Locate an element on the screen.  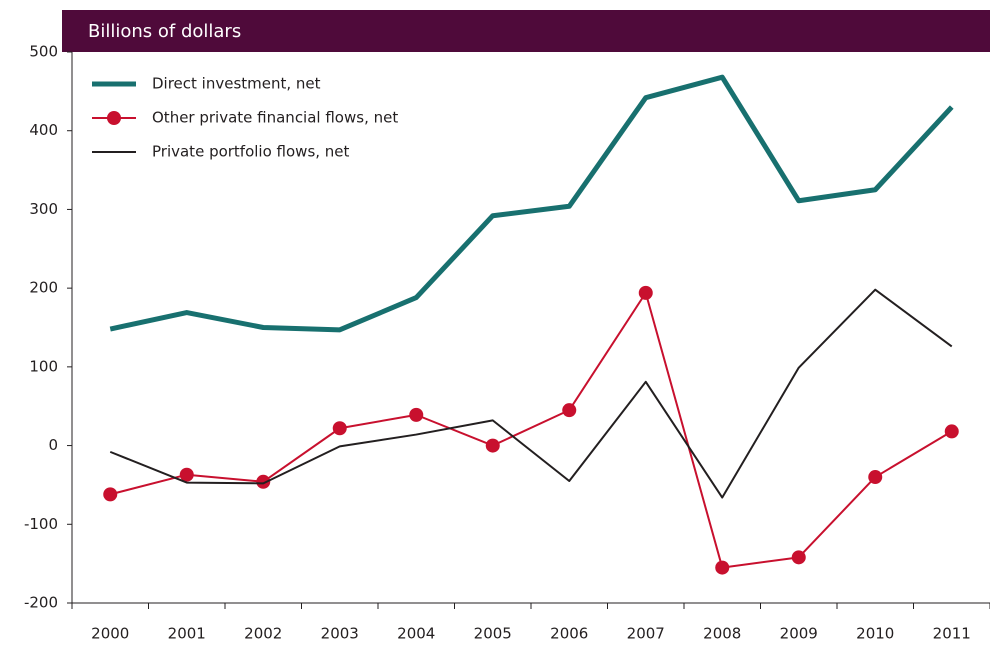
legend-label: Other private financial flows, net is located at coordinates (275, 118).